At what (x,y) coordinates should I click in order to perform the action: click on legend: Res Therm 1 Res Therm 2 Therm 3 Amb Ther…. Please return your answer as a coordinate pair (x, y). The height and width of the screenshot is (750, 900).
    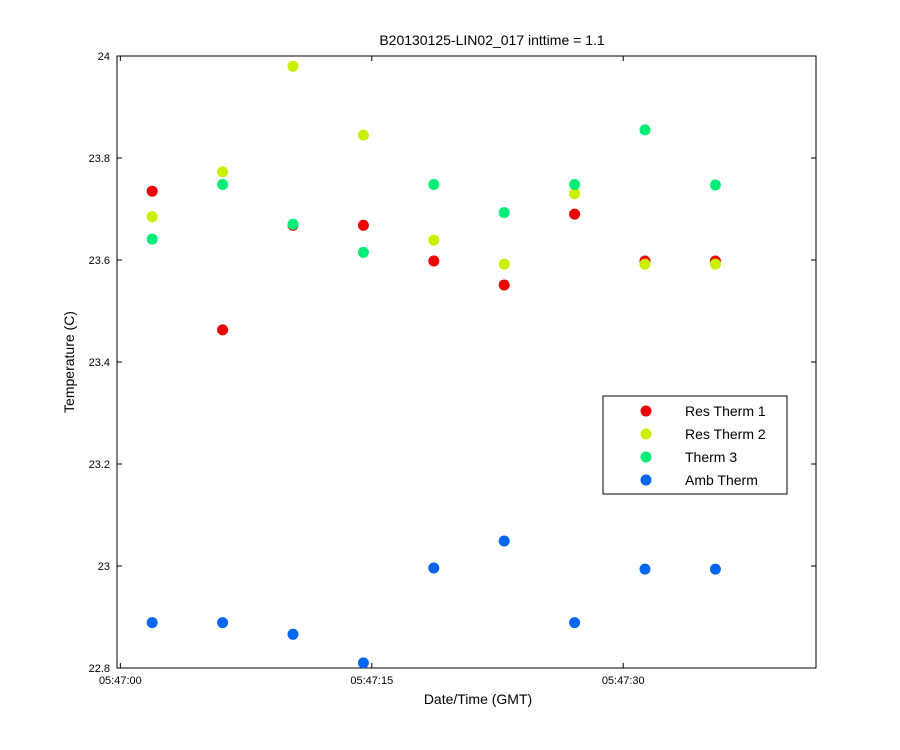
    Looking at the image, I should click on (695, 445).